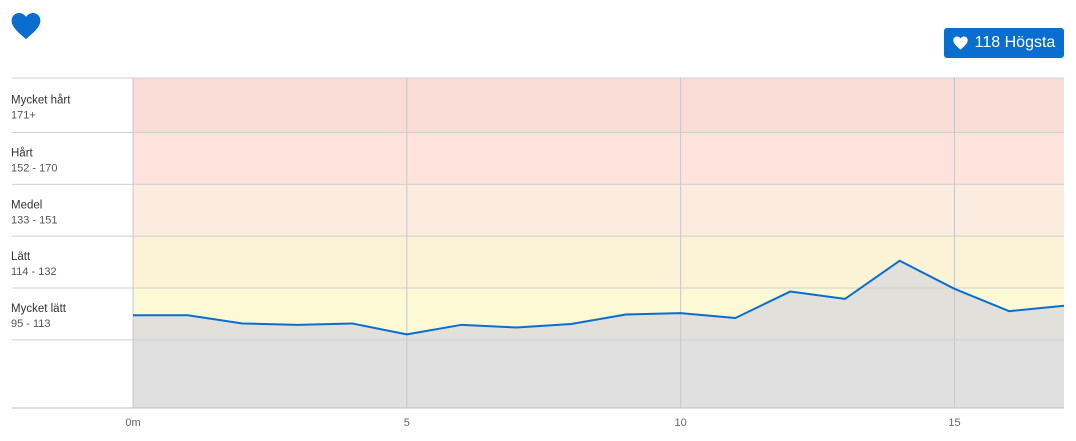 This screenshot has width=1076, height=441. I want to click on max-heart-rate-badge: 118 Högsta, so click(1004, 43).